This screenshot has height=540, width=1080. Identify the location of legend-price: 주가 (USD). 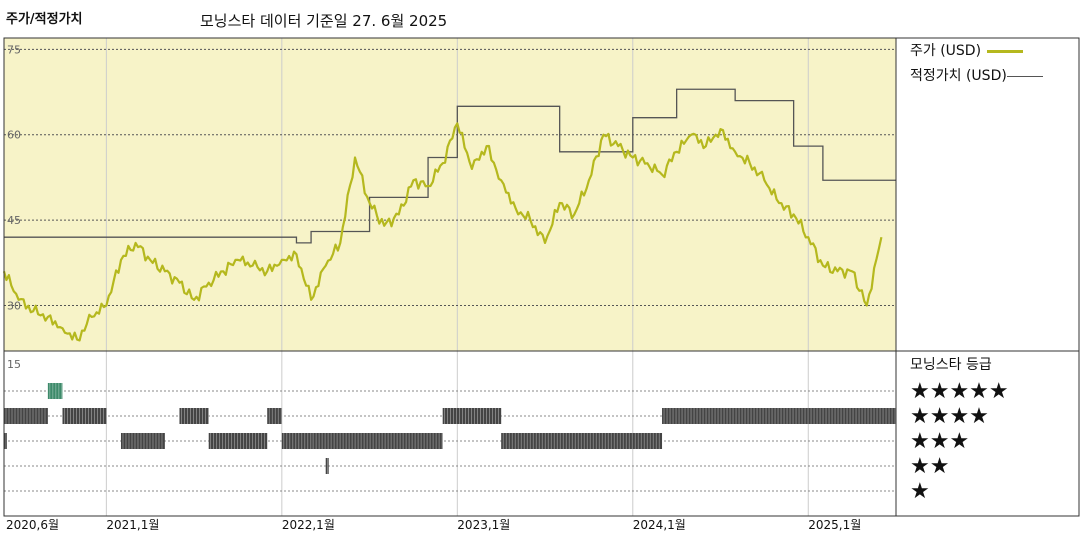
(967, 50).